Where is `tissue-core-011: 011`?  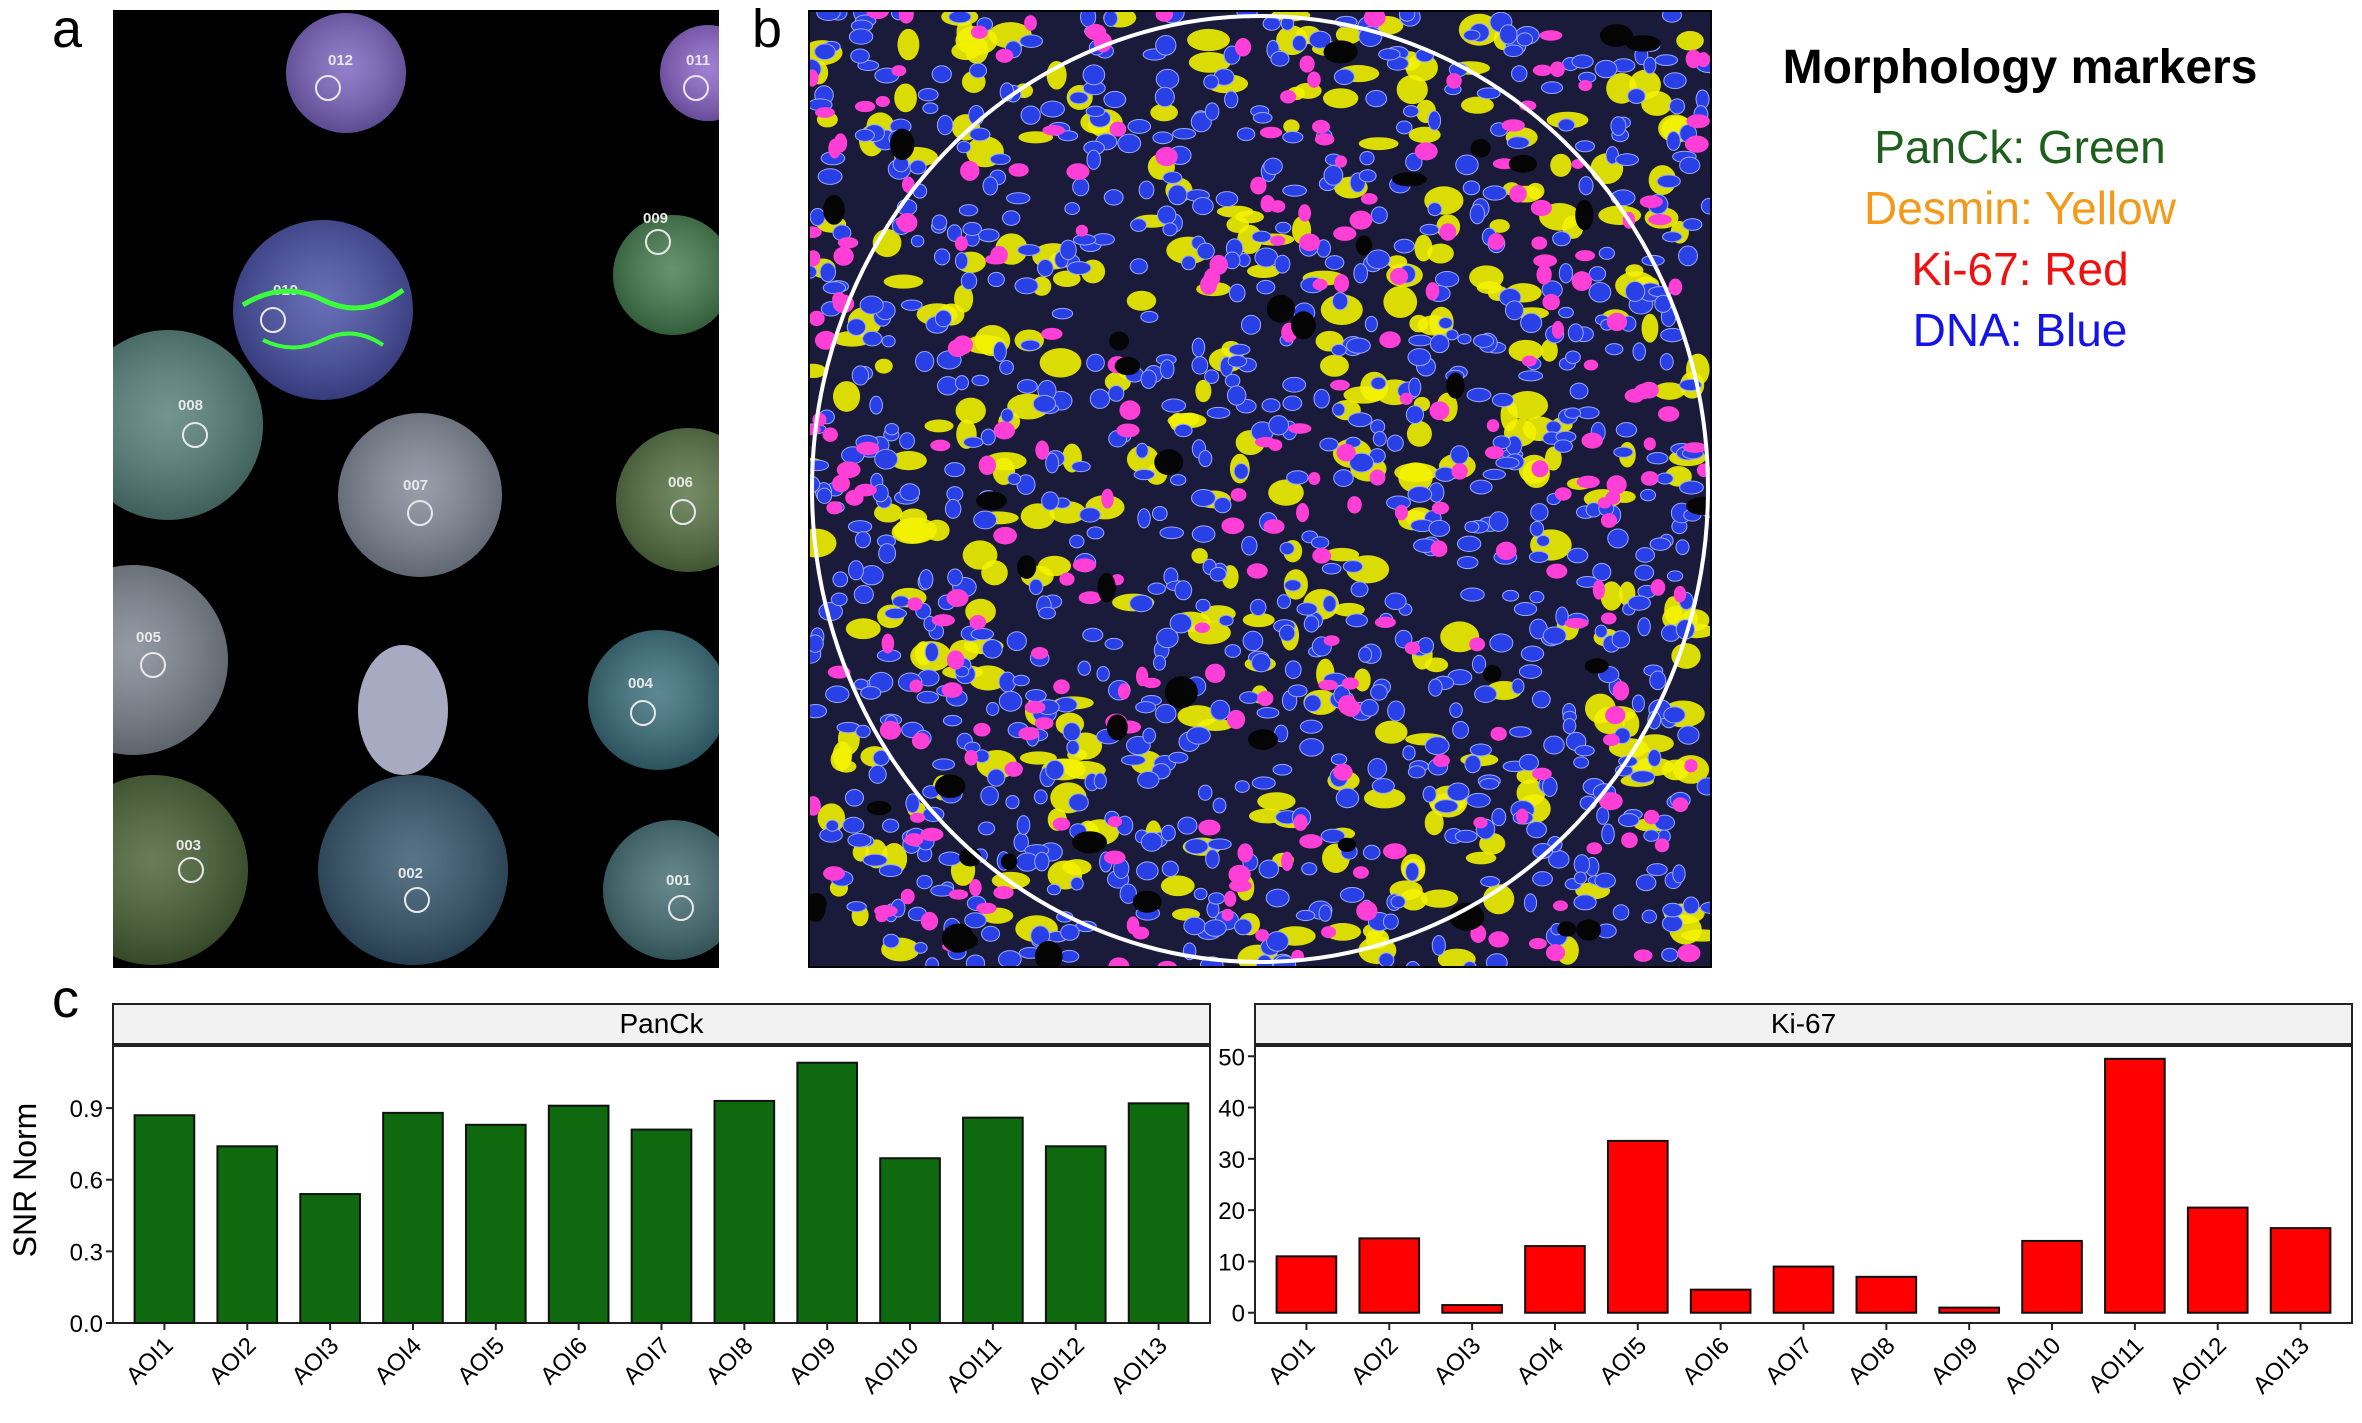 tissue-core-011: 011 is located at coordinates (689, 73).